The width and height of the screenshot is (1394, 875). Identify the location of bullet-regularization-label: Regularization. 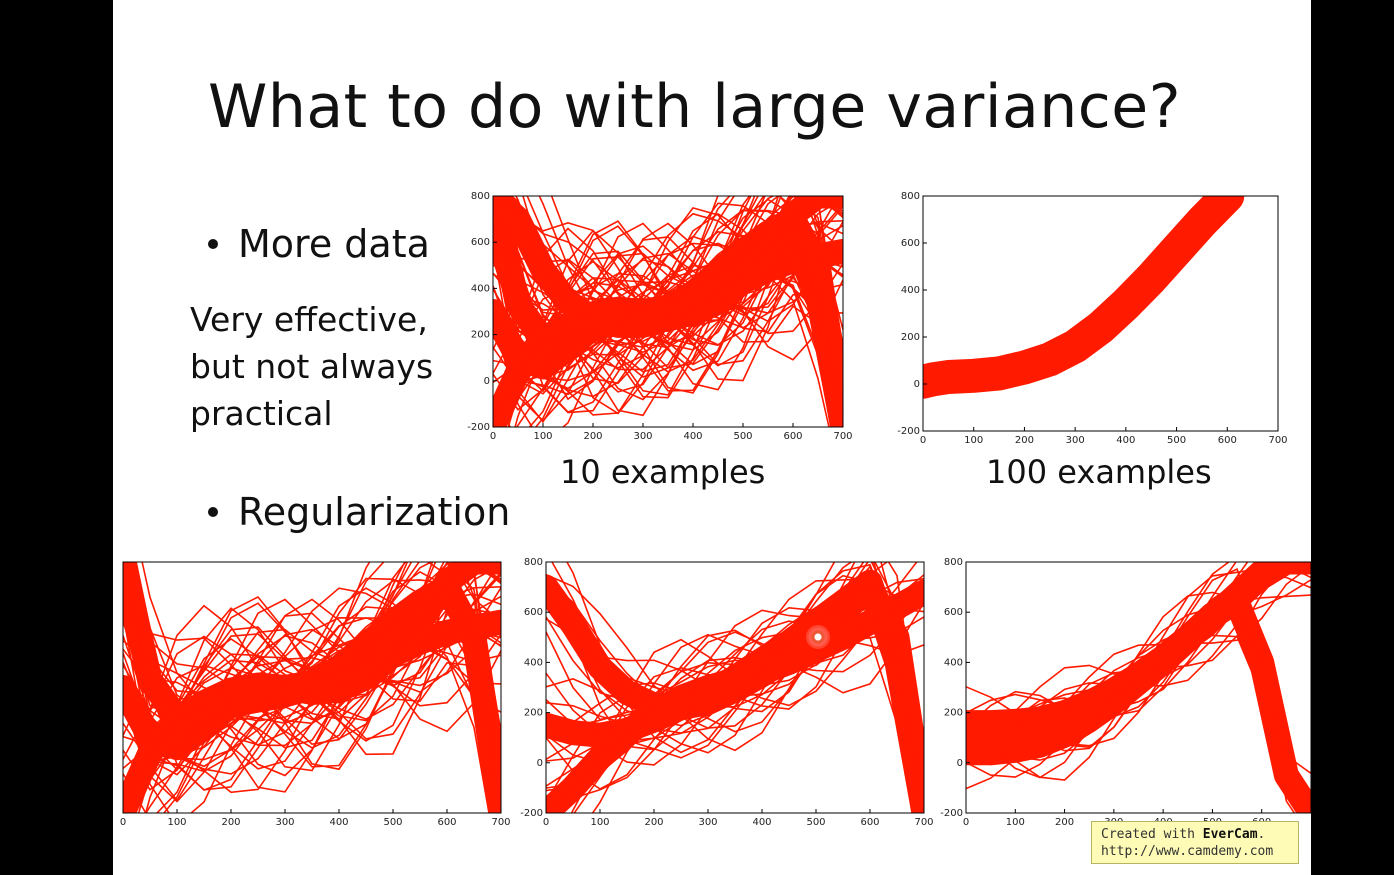
(374, 512).